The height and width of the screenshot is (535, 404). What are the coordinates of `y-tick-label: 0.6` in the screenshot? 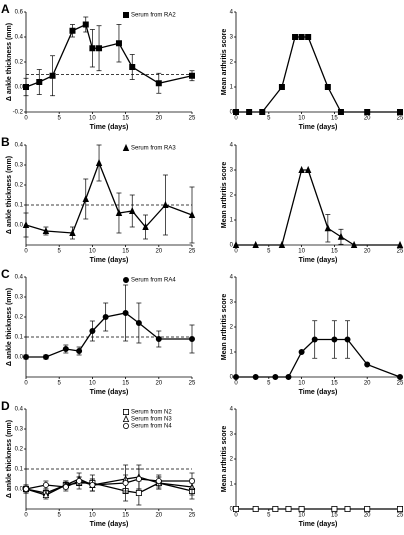 It's located at (19, 13).